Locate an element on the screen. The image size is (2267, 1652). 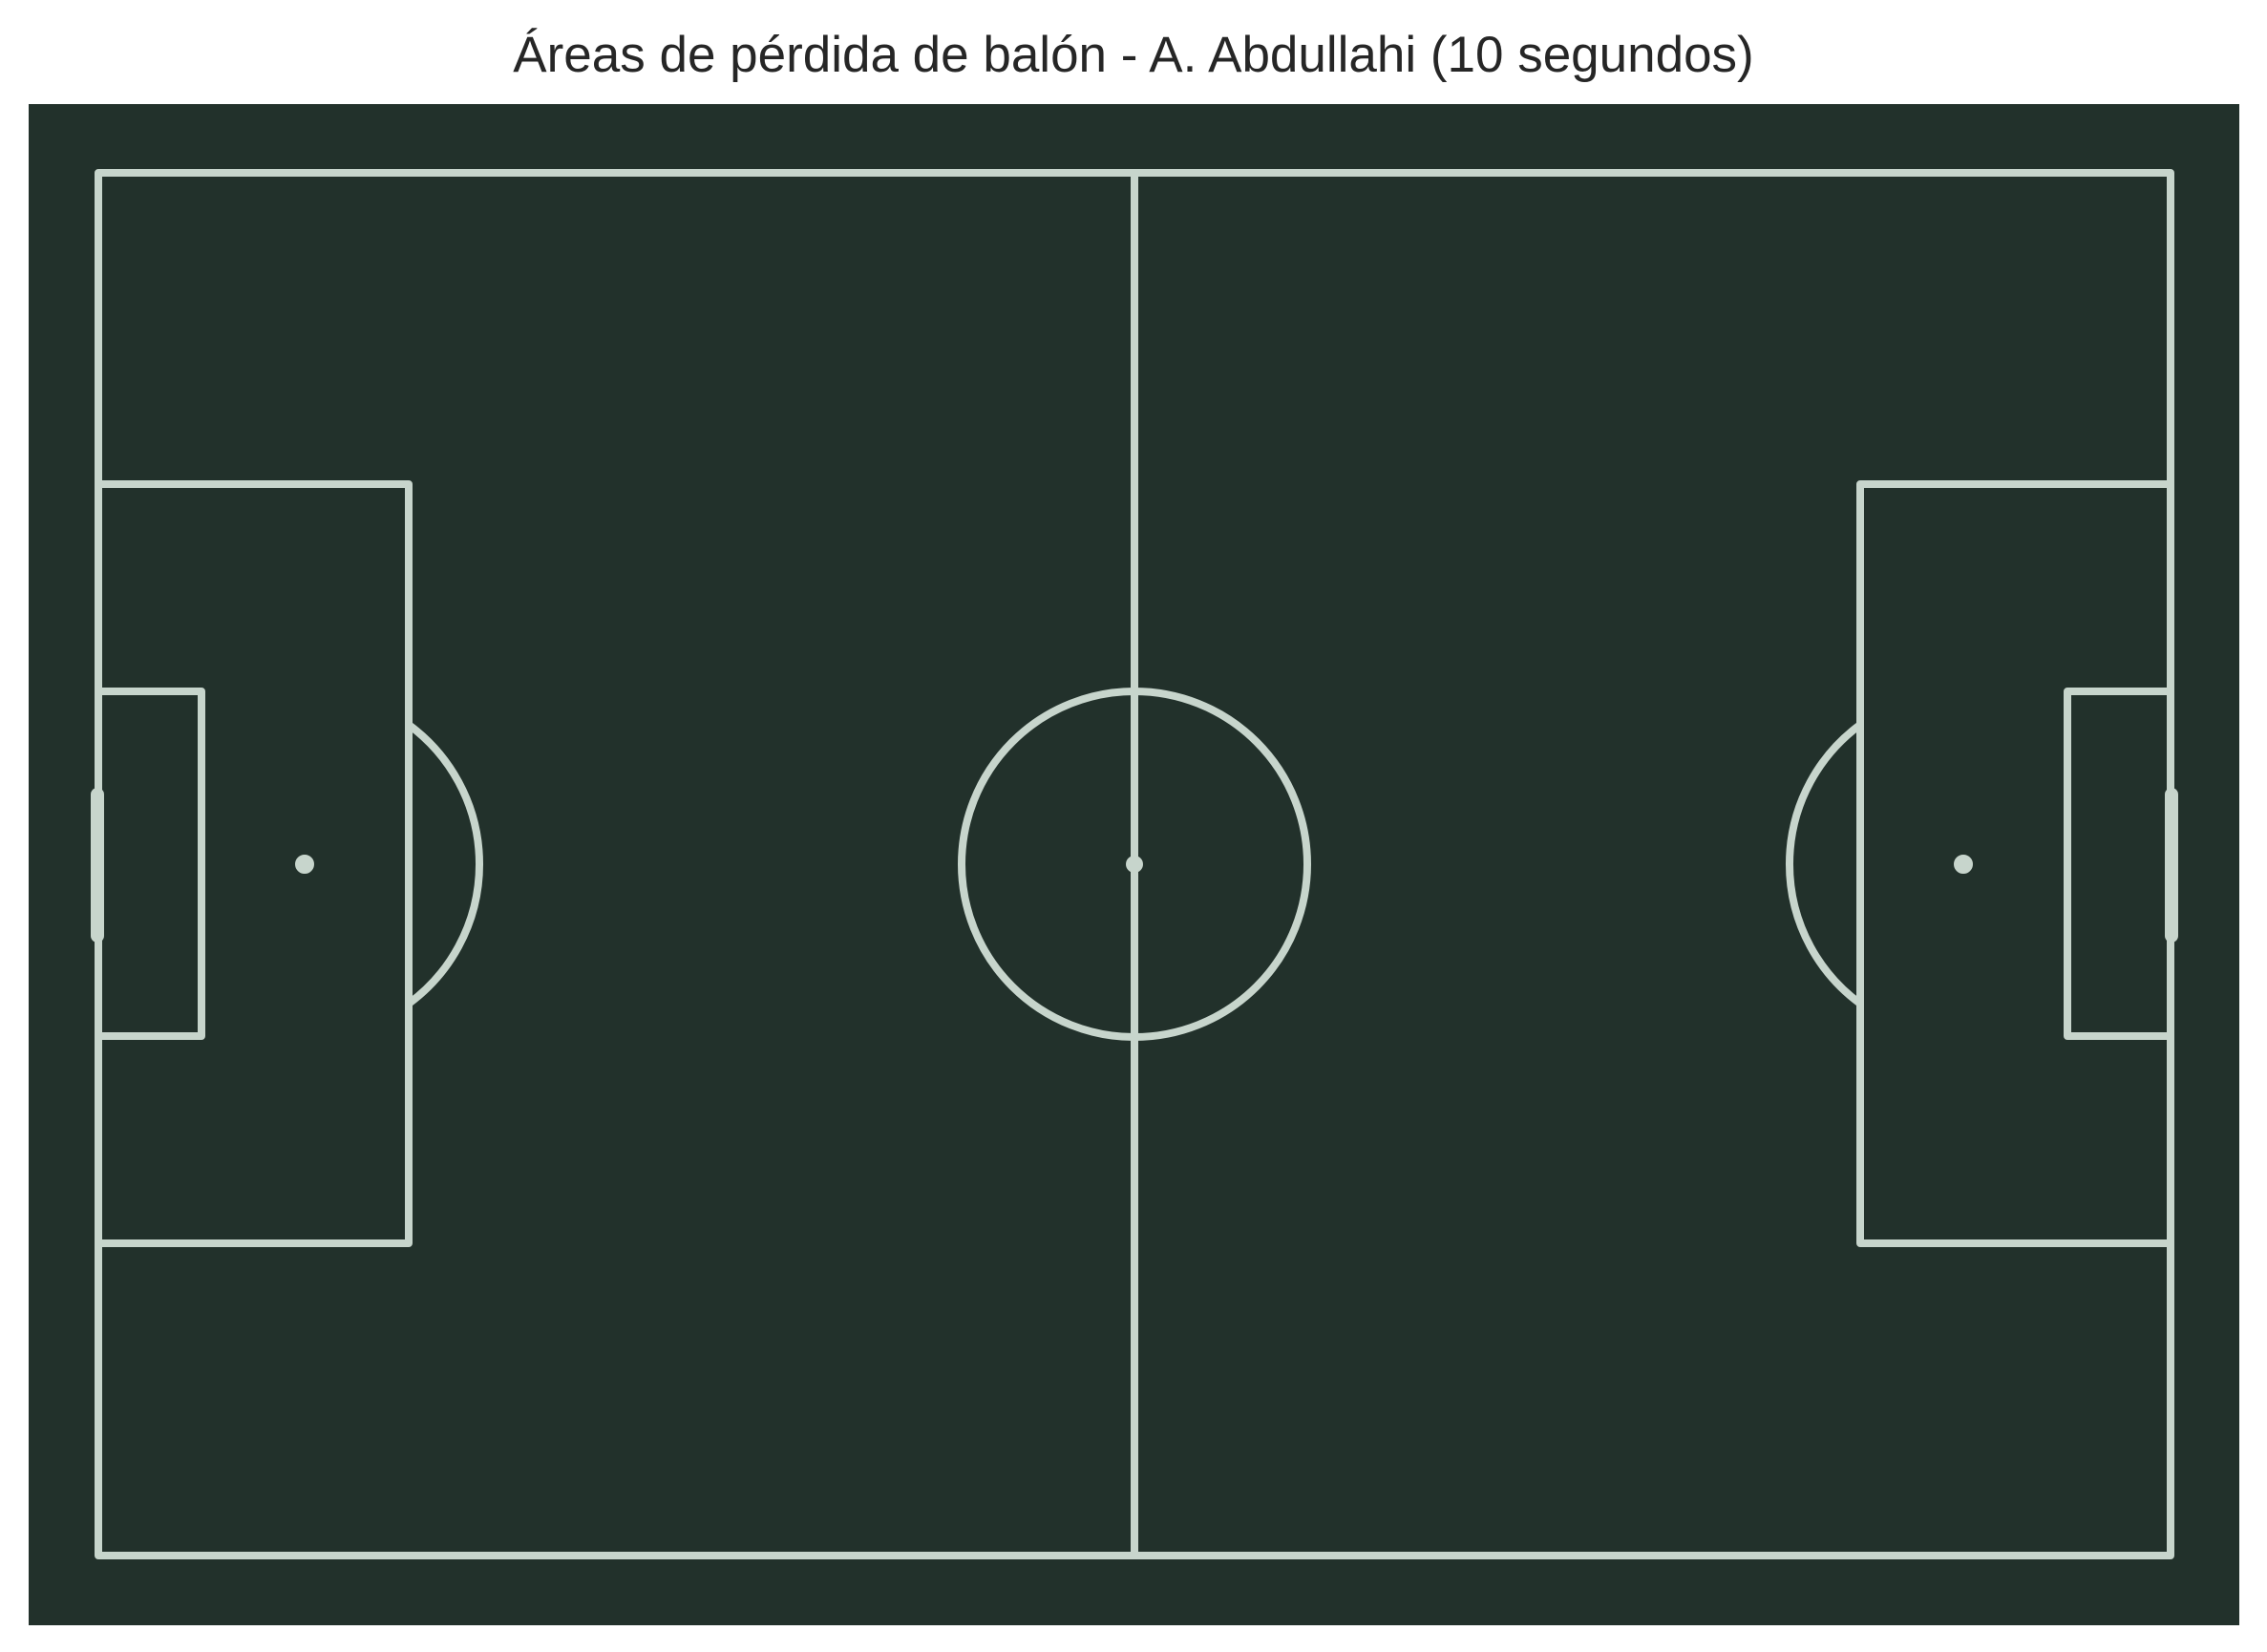
left-penalty-arc is located at coordinates (444, 864).